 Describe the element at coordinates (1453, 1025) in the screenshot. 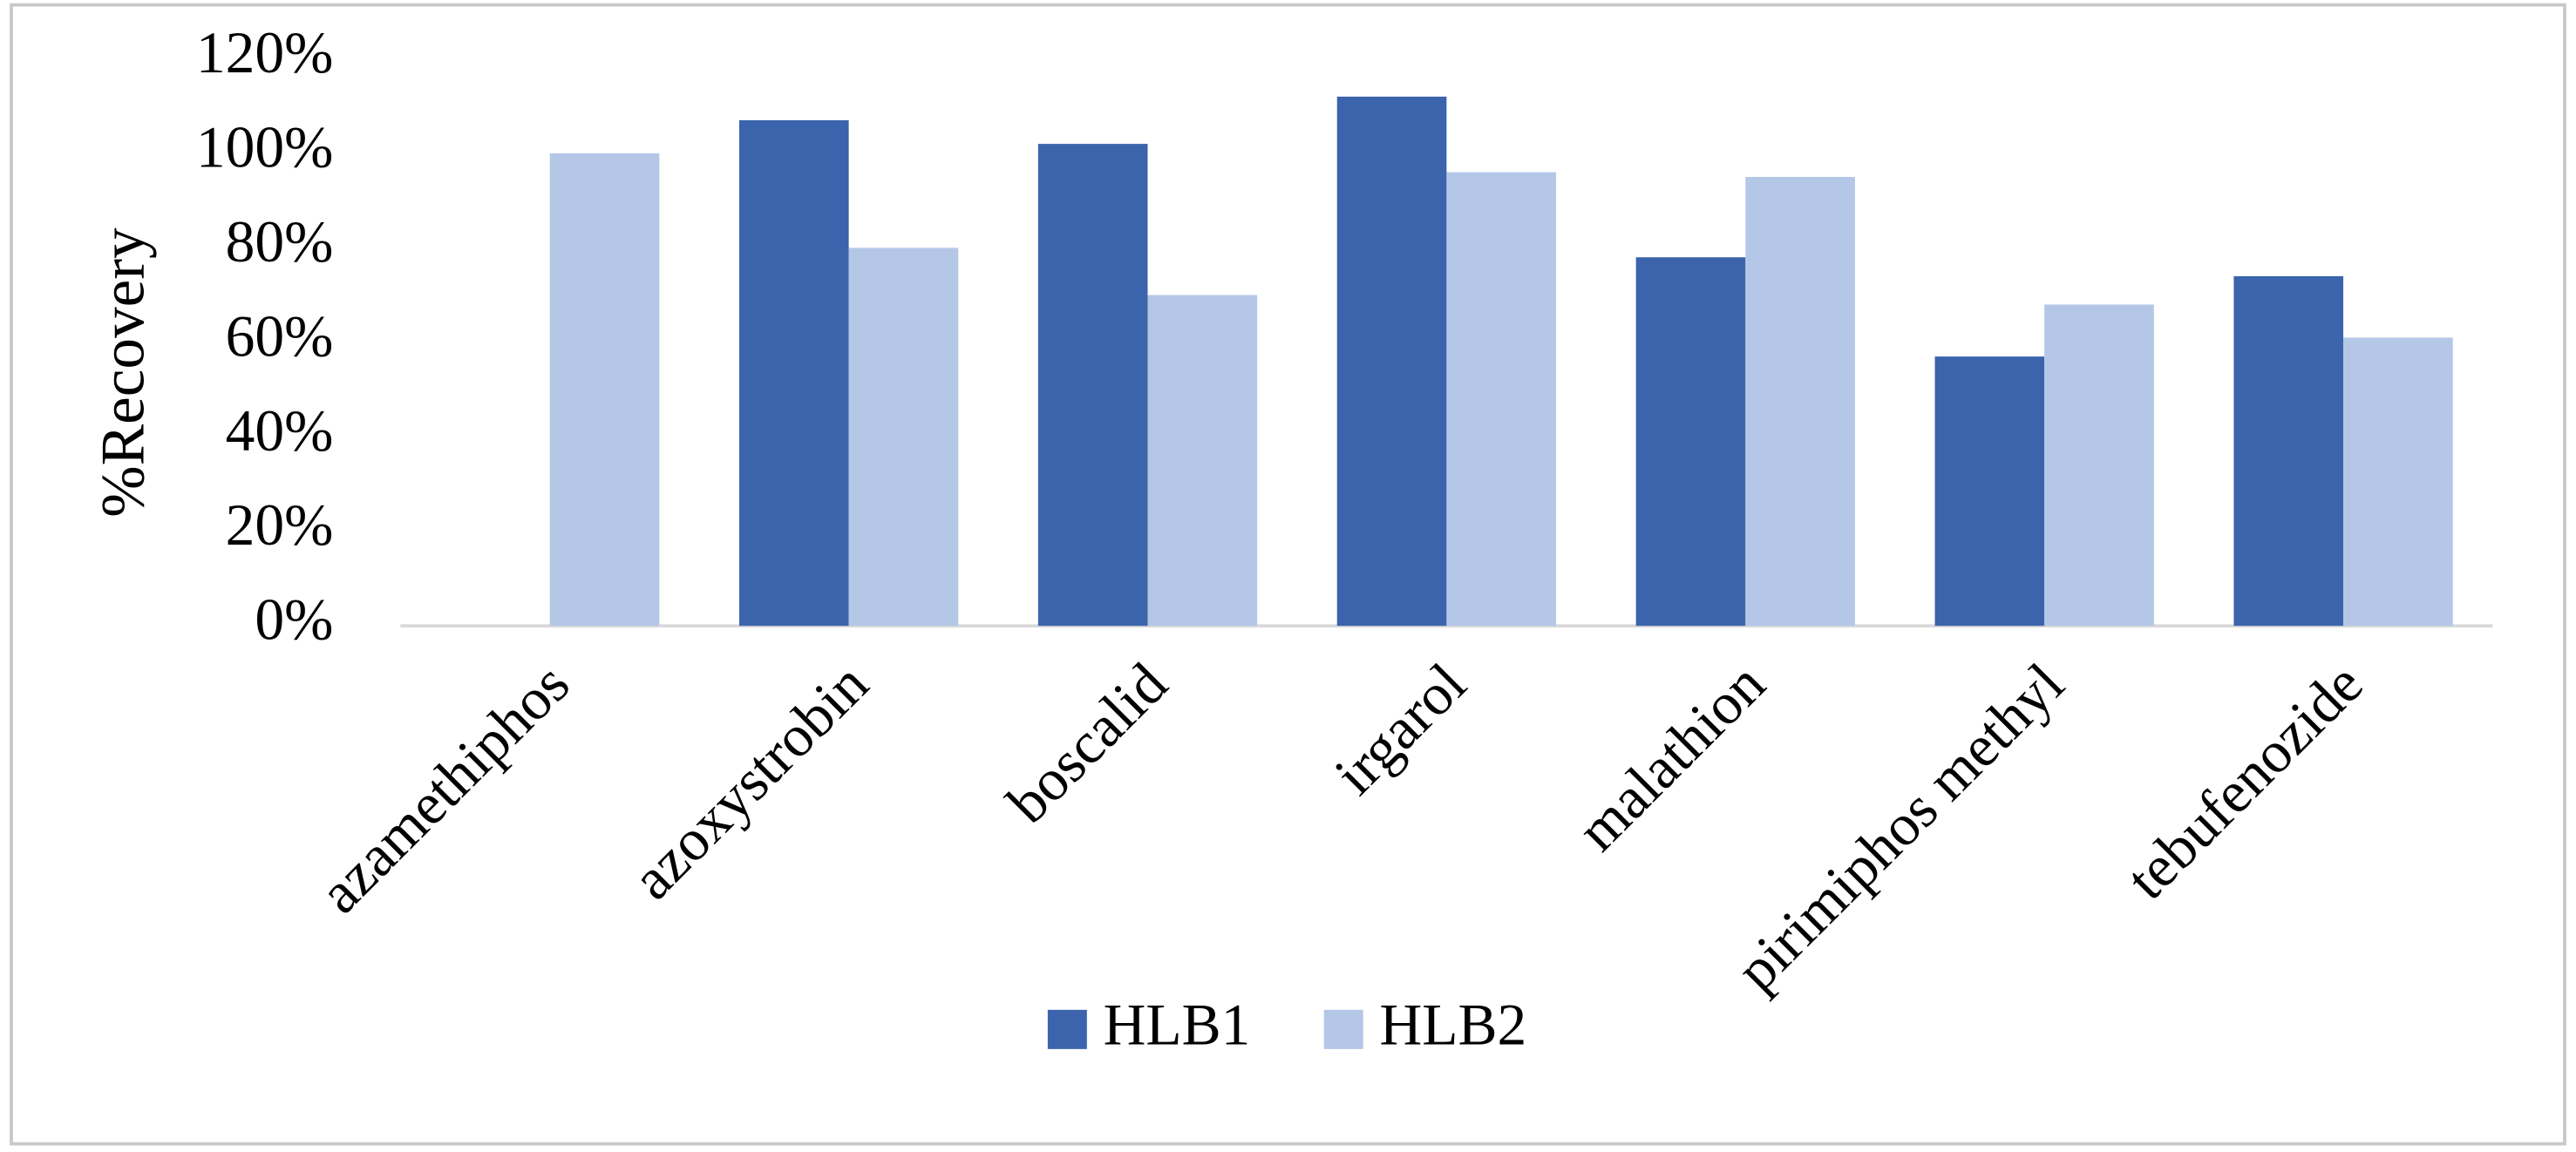

I see `legend-label: HLB2` at that location.